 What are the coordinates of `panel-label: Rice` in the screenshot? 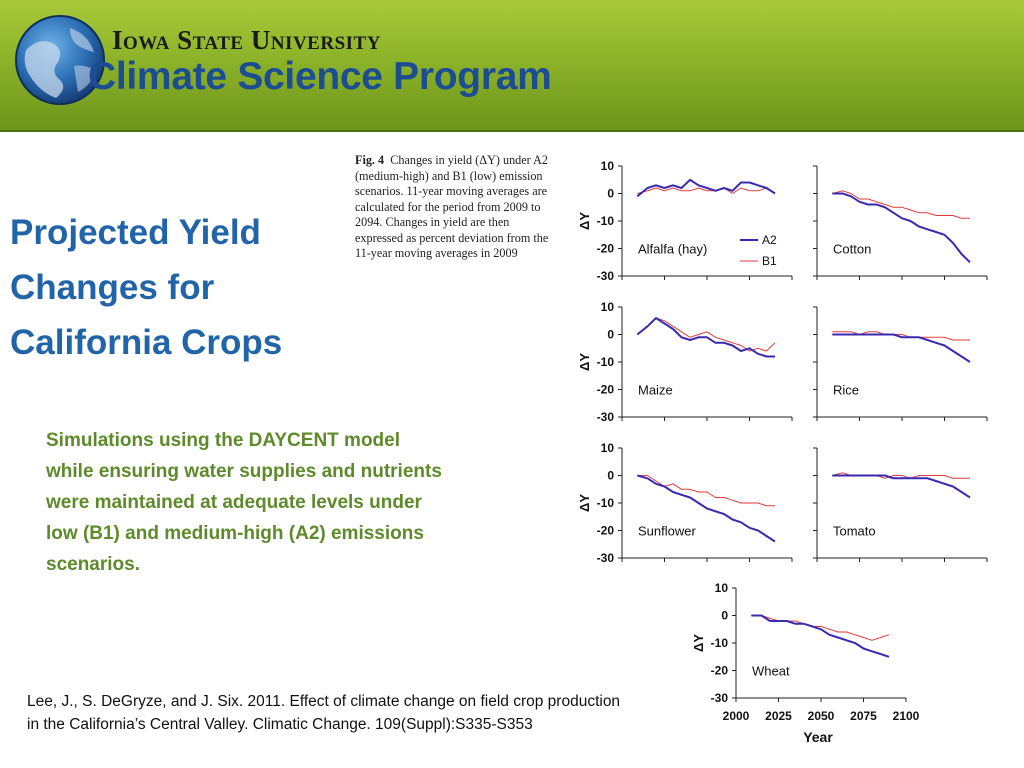 It's located at (846, 390).